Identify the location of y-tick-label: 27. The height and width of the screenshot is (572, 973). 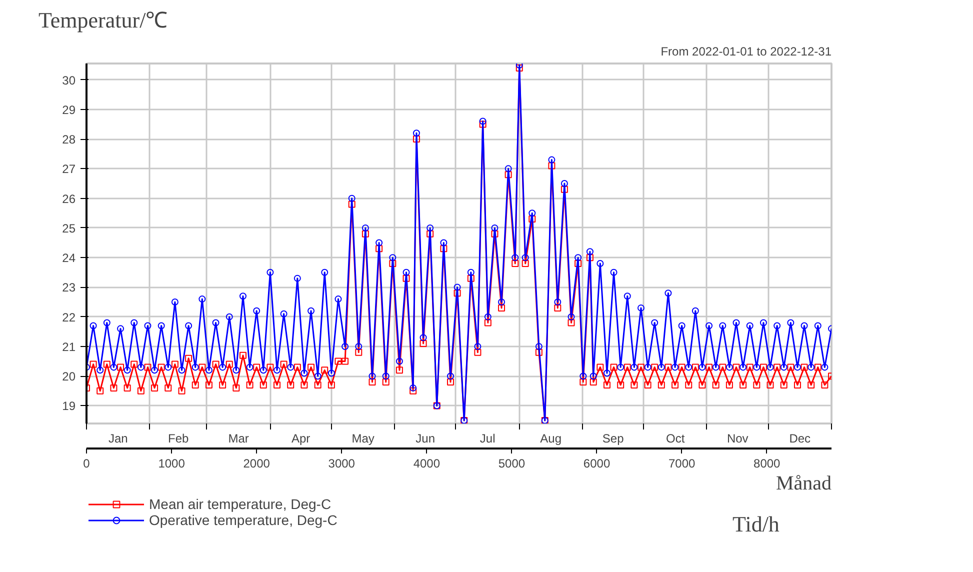
(69, 169).